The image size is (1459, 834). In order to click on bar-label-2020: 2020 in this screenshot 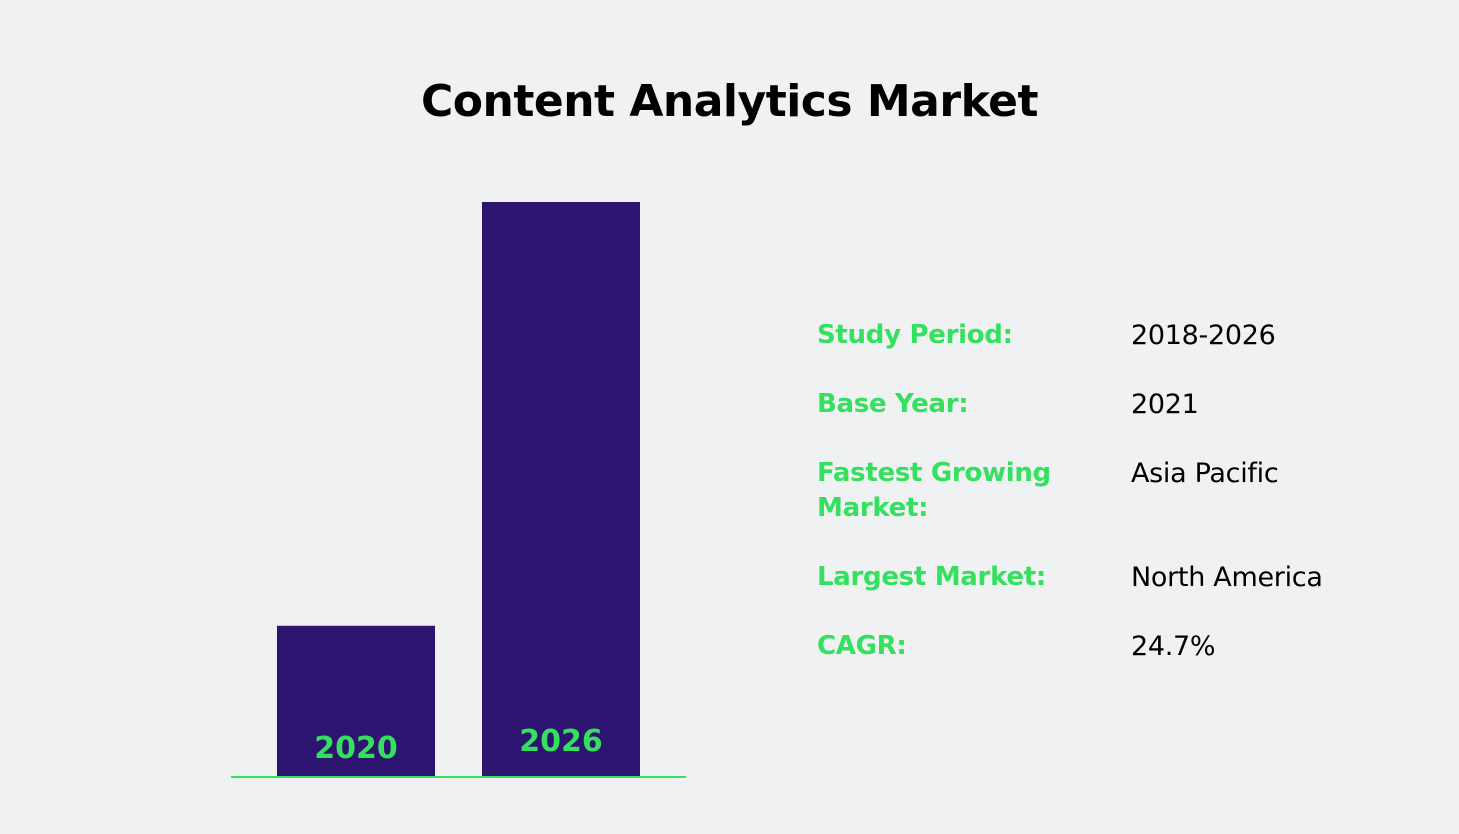, I will do `click(356, 748)`.